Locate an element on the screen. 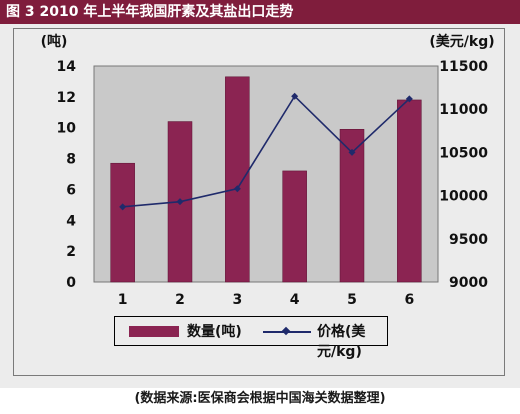  y2-tick-label: 11000 is located at coordinates (463, 110).